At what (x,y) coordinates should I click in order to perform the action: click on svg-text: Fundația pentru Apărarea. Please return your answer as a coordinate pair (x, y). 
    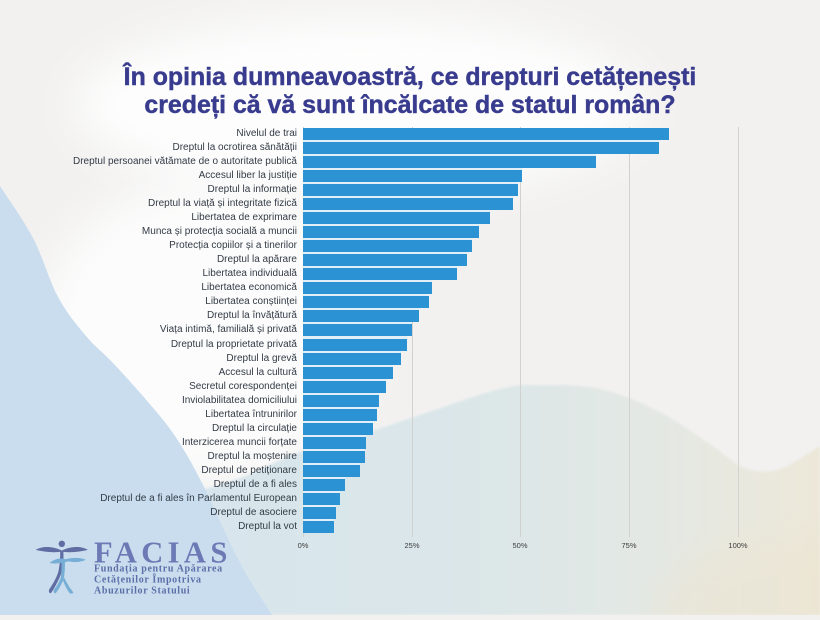
    Looking at the image, I should click on (158, 569).